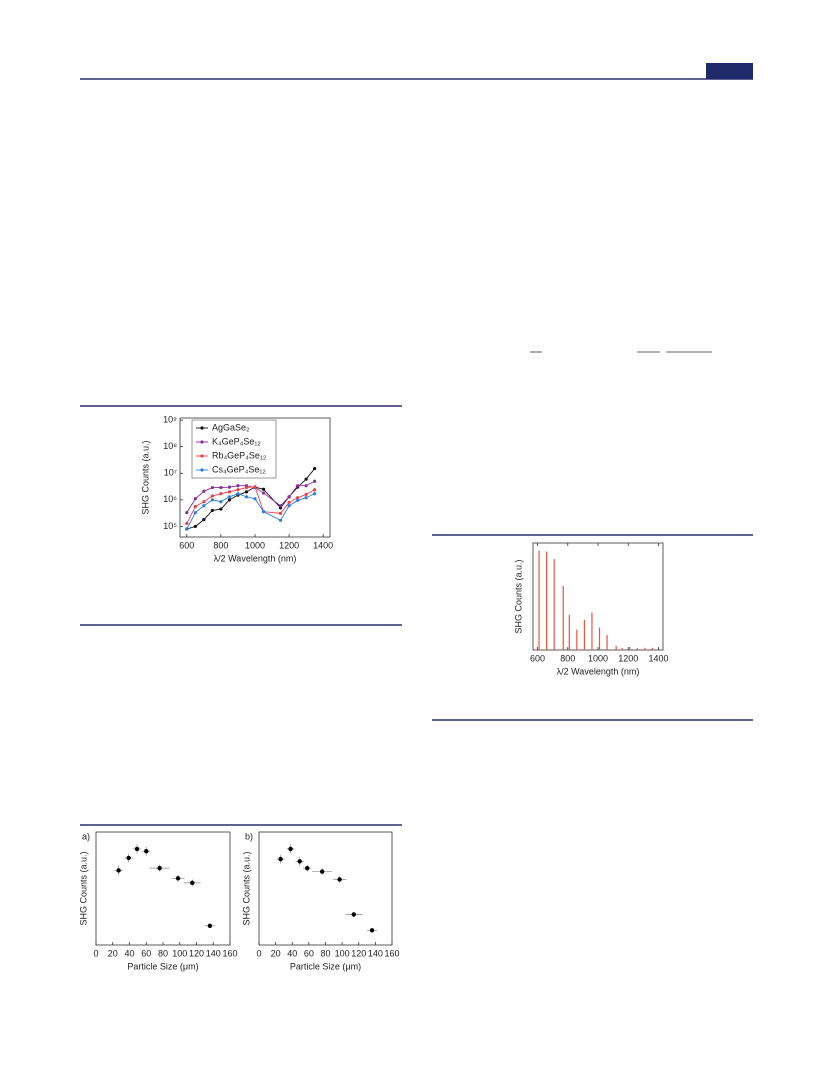 This screenshot has height=1091, width=833. I want to click on legend-label: Rb₄GeP₄Se₁₂, so click(239, 455).